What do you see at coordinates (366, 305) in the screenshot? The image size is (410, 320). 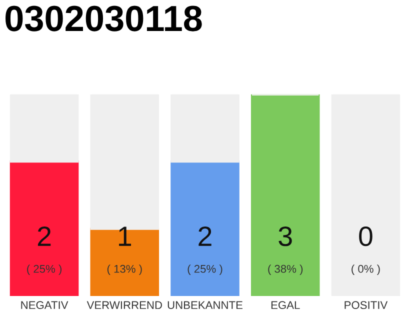 I see `x-tick-label: POSITIV` at bounding box center [366, 305].